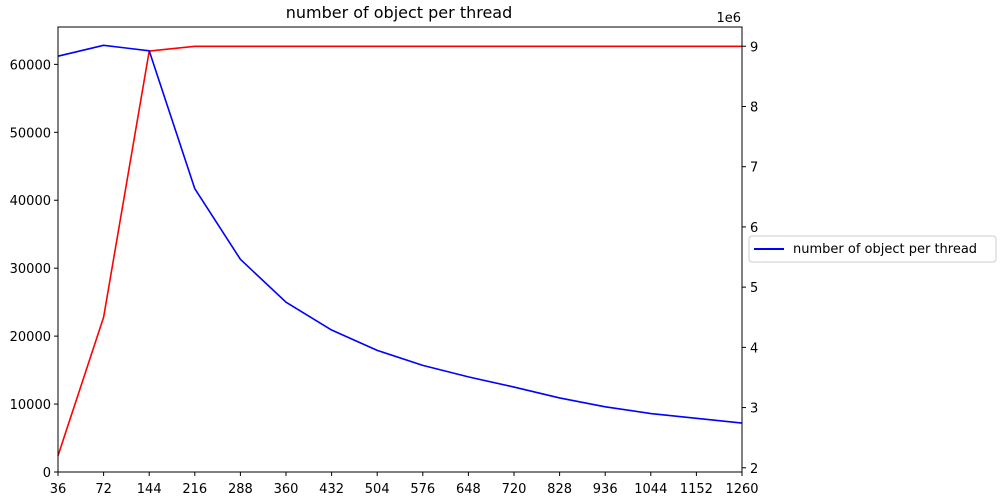 Image resolution: width=1000 pixels, height=500 pixels. Describe the element at coordinates (47, 473) in the screenshot. I see `left-y-tick-label: 0` at that location.